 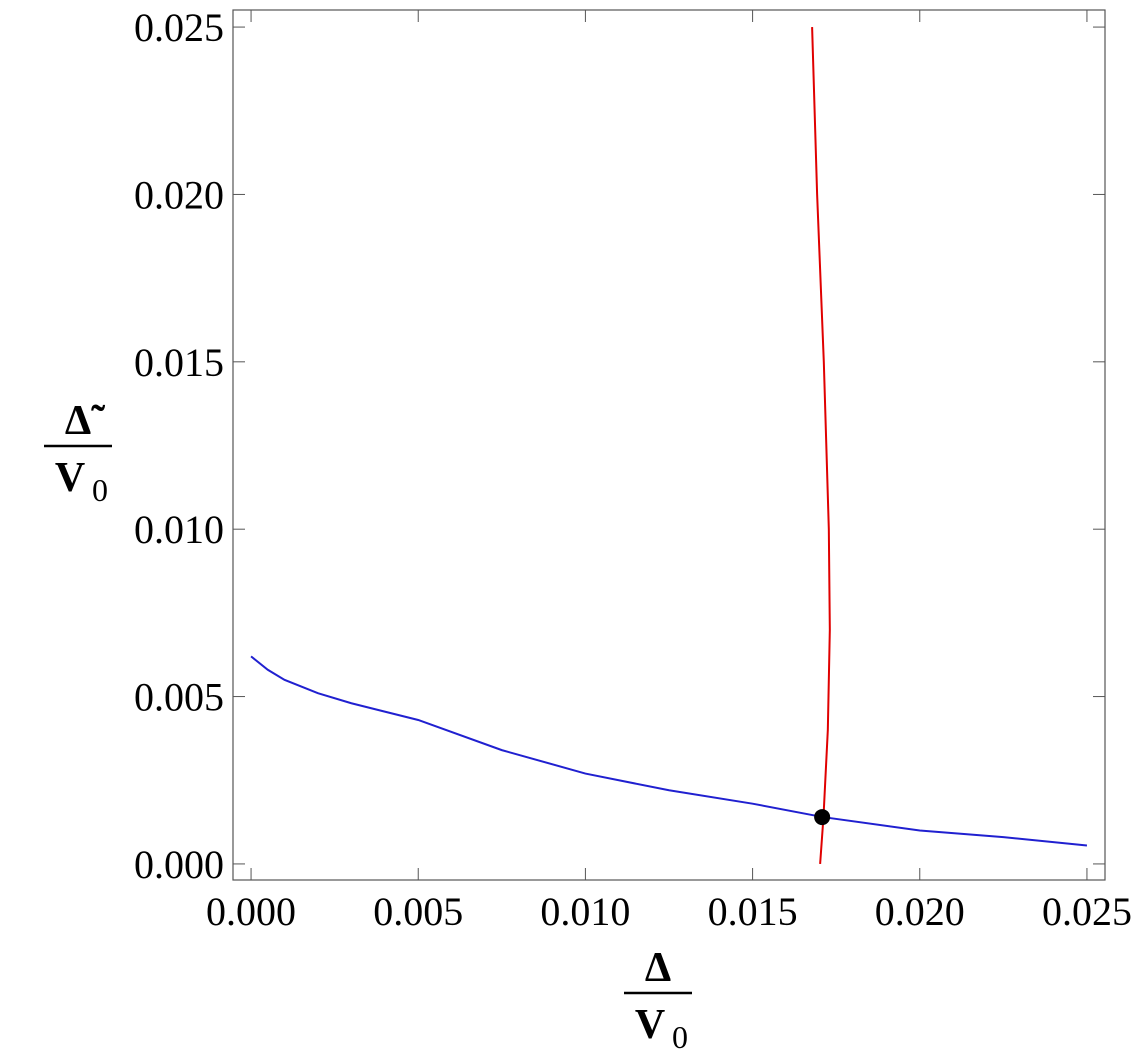 What do you see at coordinates (179, 362) in the screenshot?
I see `y-tick-label: 0.015` at bounding box center [179, 362].